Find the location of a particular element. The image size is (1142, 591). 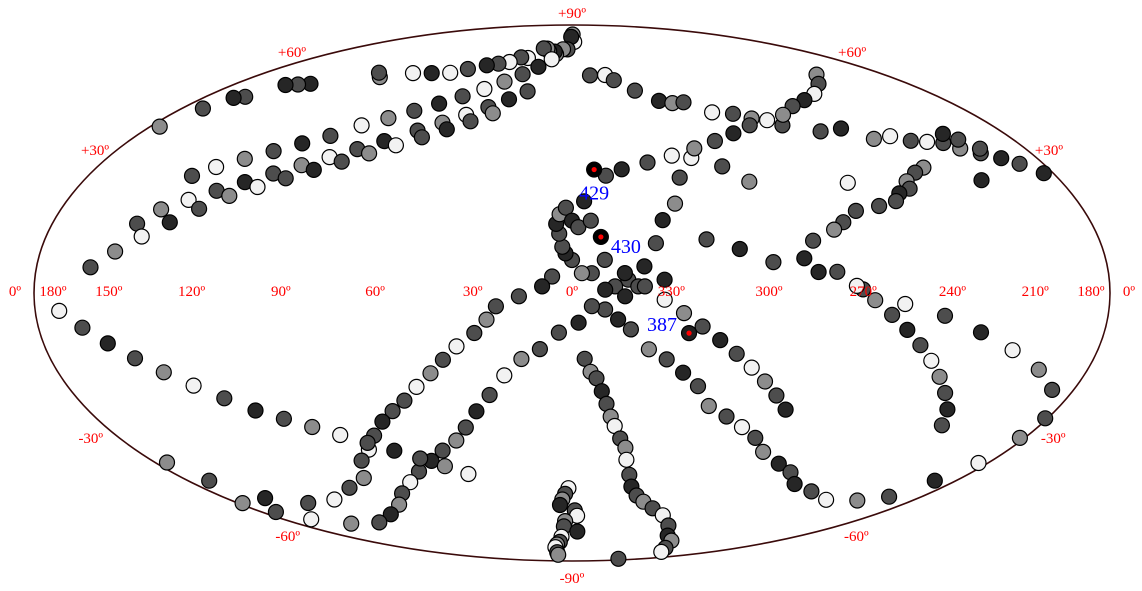

longitude-label: 120º is located at coordinates (192, 292).